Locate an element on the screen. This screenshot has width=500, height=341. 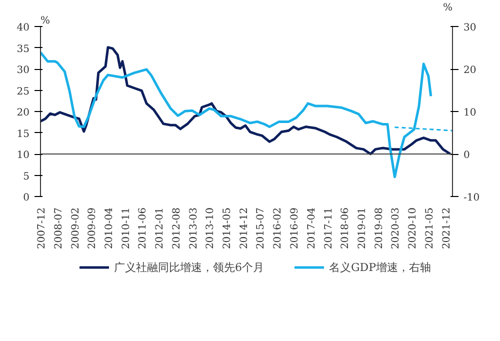
x-tick-label: 2010-04 is located at coordinates (109, 228).